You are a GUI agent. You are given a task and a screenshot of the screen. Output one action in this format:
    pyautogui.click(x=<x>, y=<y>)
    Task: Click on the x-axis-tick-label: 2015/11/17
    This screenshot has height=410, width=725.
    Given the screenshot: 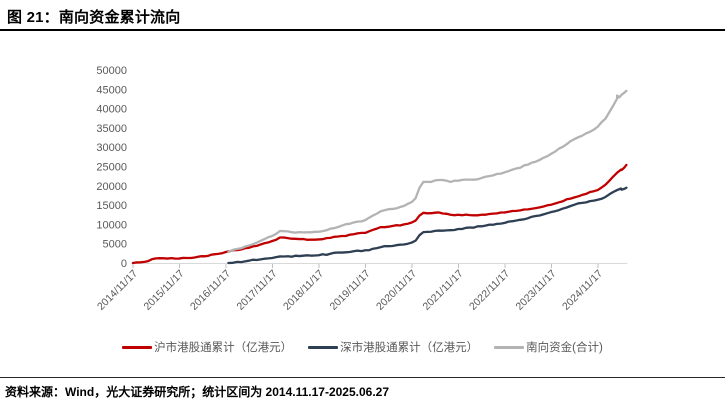 What is the action you would take?
    pyautogui.click(x=164, y=290)
    